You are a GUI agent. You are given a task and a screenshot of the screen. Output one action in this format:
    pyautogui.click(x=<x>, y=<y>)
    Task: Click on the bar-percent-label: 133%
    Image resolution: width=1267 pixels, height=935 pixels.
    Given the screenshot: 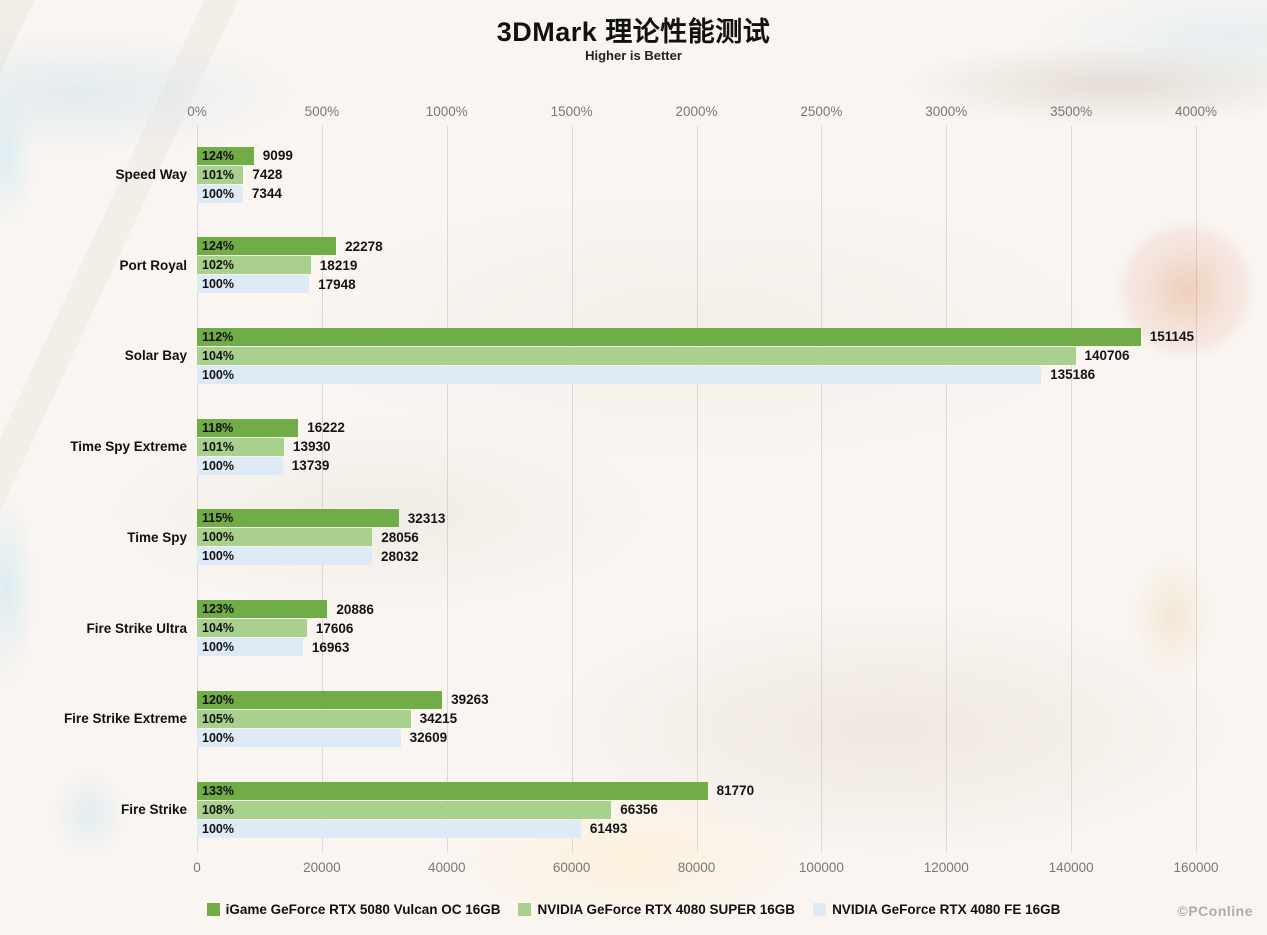 What is the action you would take?
    pyautogui.click(x=218, y=790)
    